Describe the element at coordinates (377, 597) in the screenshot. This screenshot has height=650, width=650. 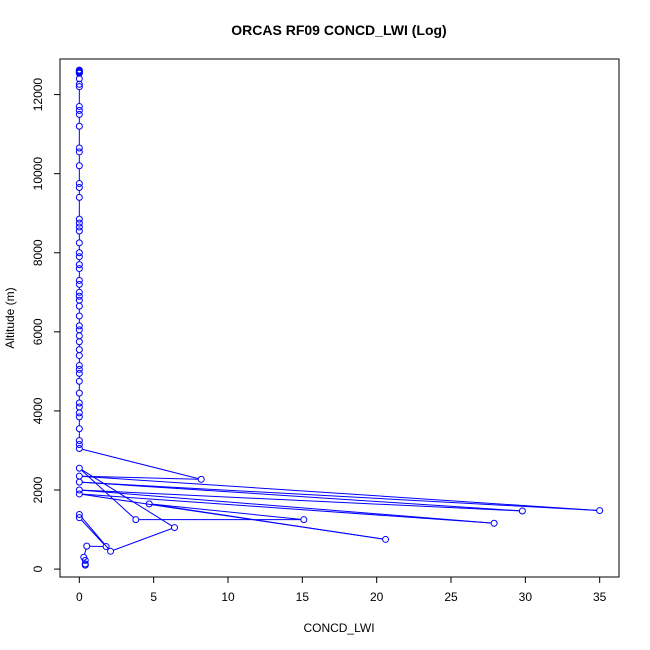
I see `x-tick-label: 20` at that location.